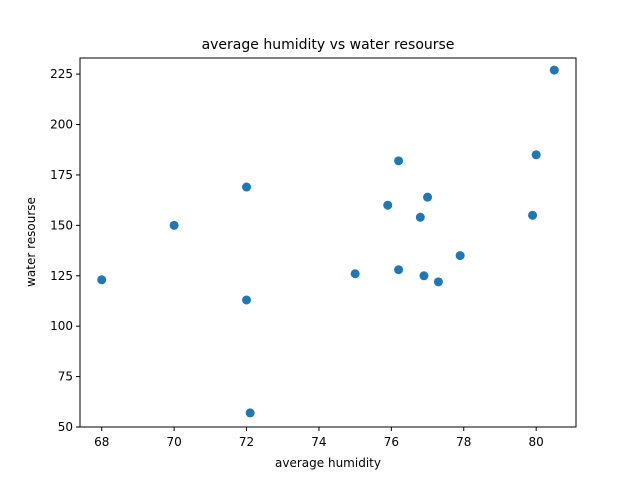  Describe the element at coordinates (61, 326) in the screenshot. I see `y-tick-label: 100` at that location.